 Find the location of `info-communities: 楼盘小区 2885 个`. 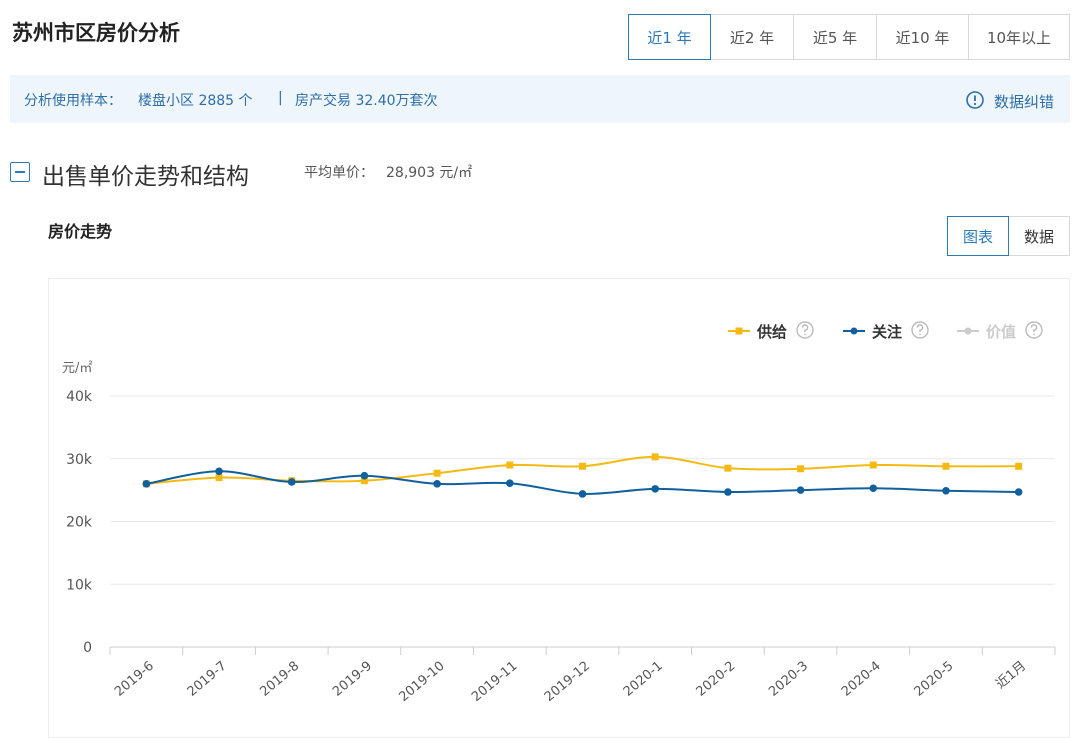

info-communities: 楼盘小区 2885 个 is located at coordinates (195, 101).